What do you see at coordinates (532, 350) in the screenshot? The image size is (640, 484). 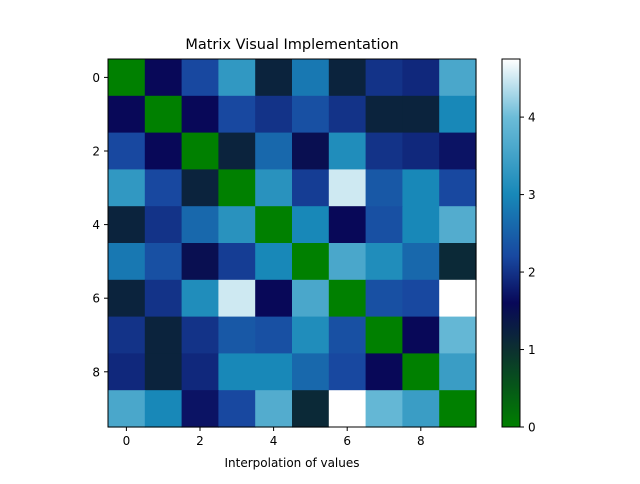 I see `colorbar-tick-label: 1` at bounding box center [532, 350].